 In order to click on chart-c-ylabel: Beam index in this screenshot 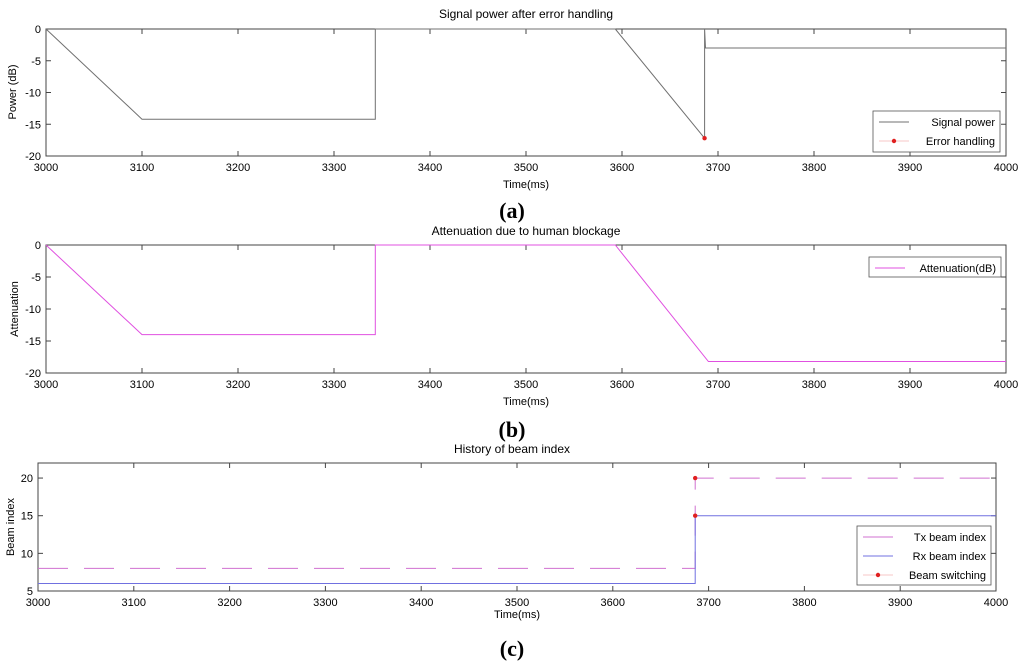, I will do `click(11, 526)`.